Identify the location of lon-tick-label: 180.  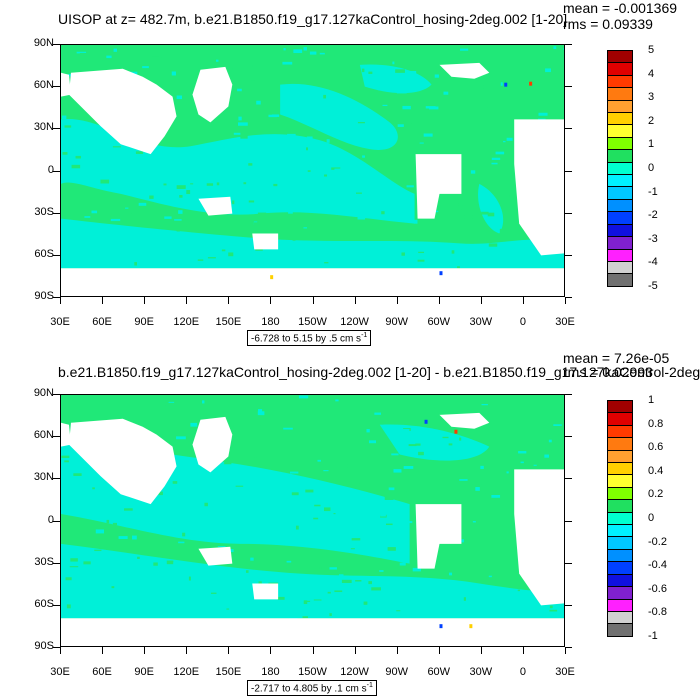
(270, 322).